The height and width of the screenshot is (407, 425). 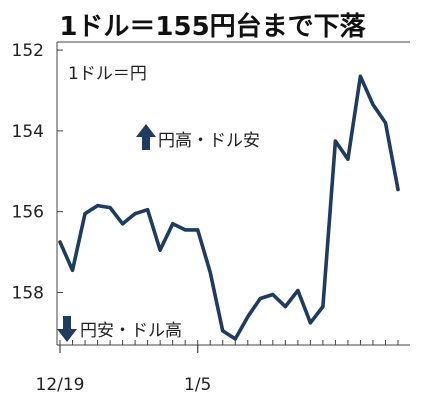 What do you see at coordinates (212, 27) in the screenshot?
I see `chart-title: 1ドル＝155円台まで下落` at bounding box center [212, 27].